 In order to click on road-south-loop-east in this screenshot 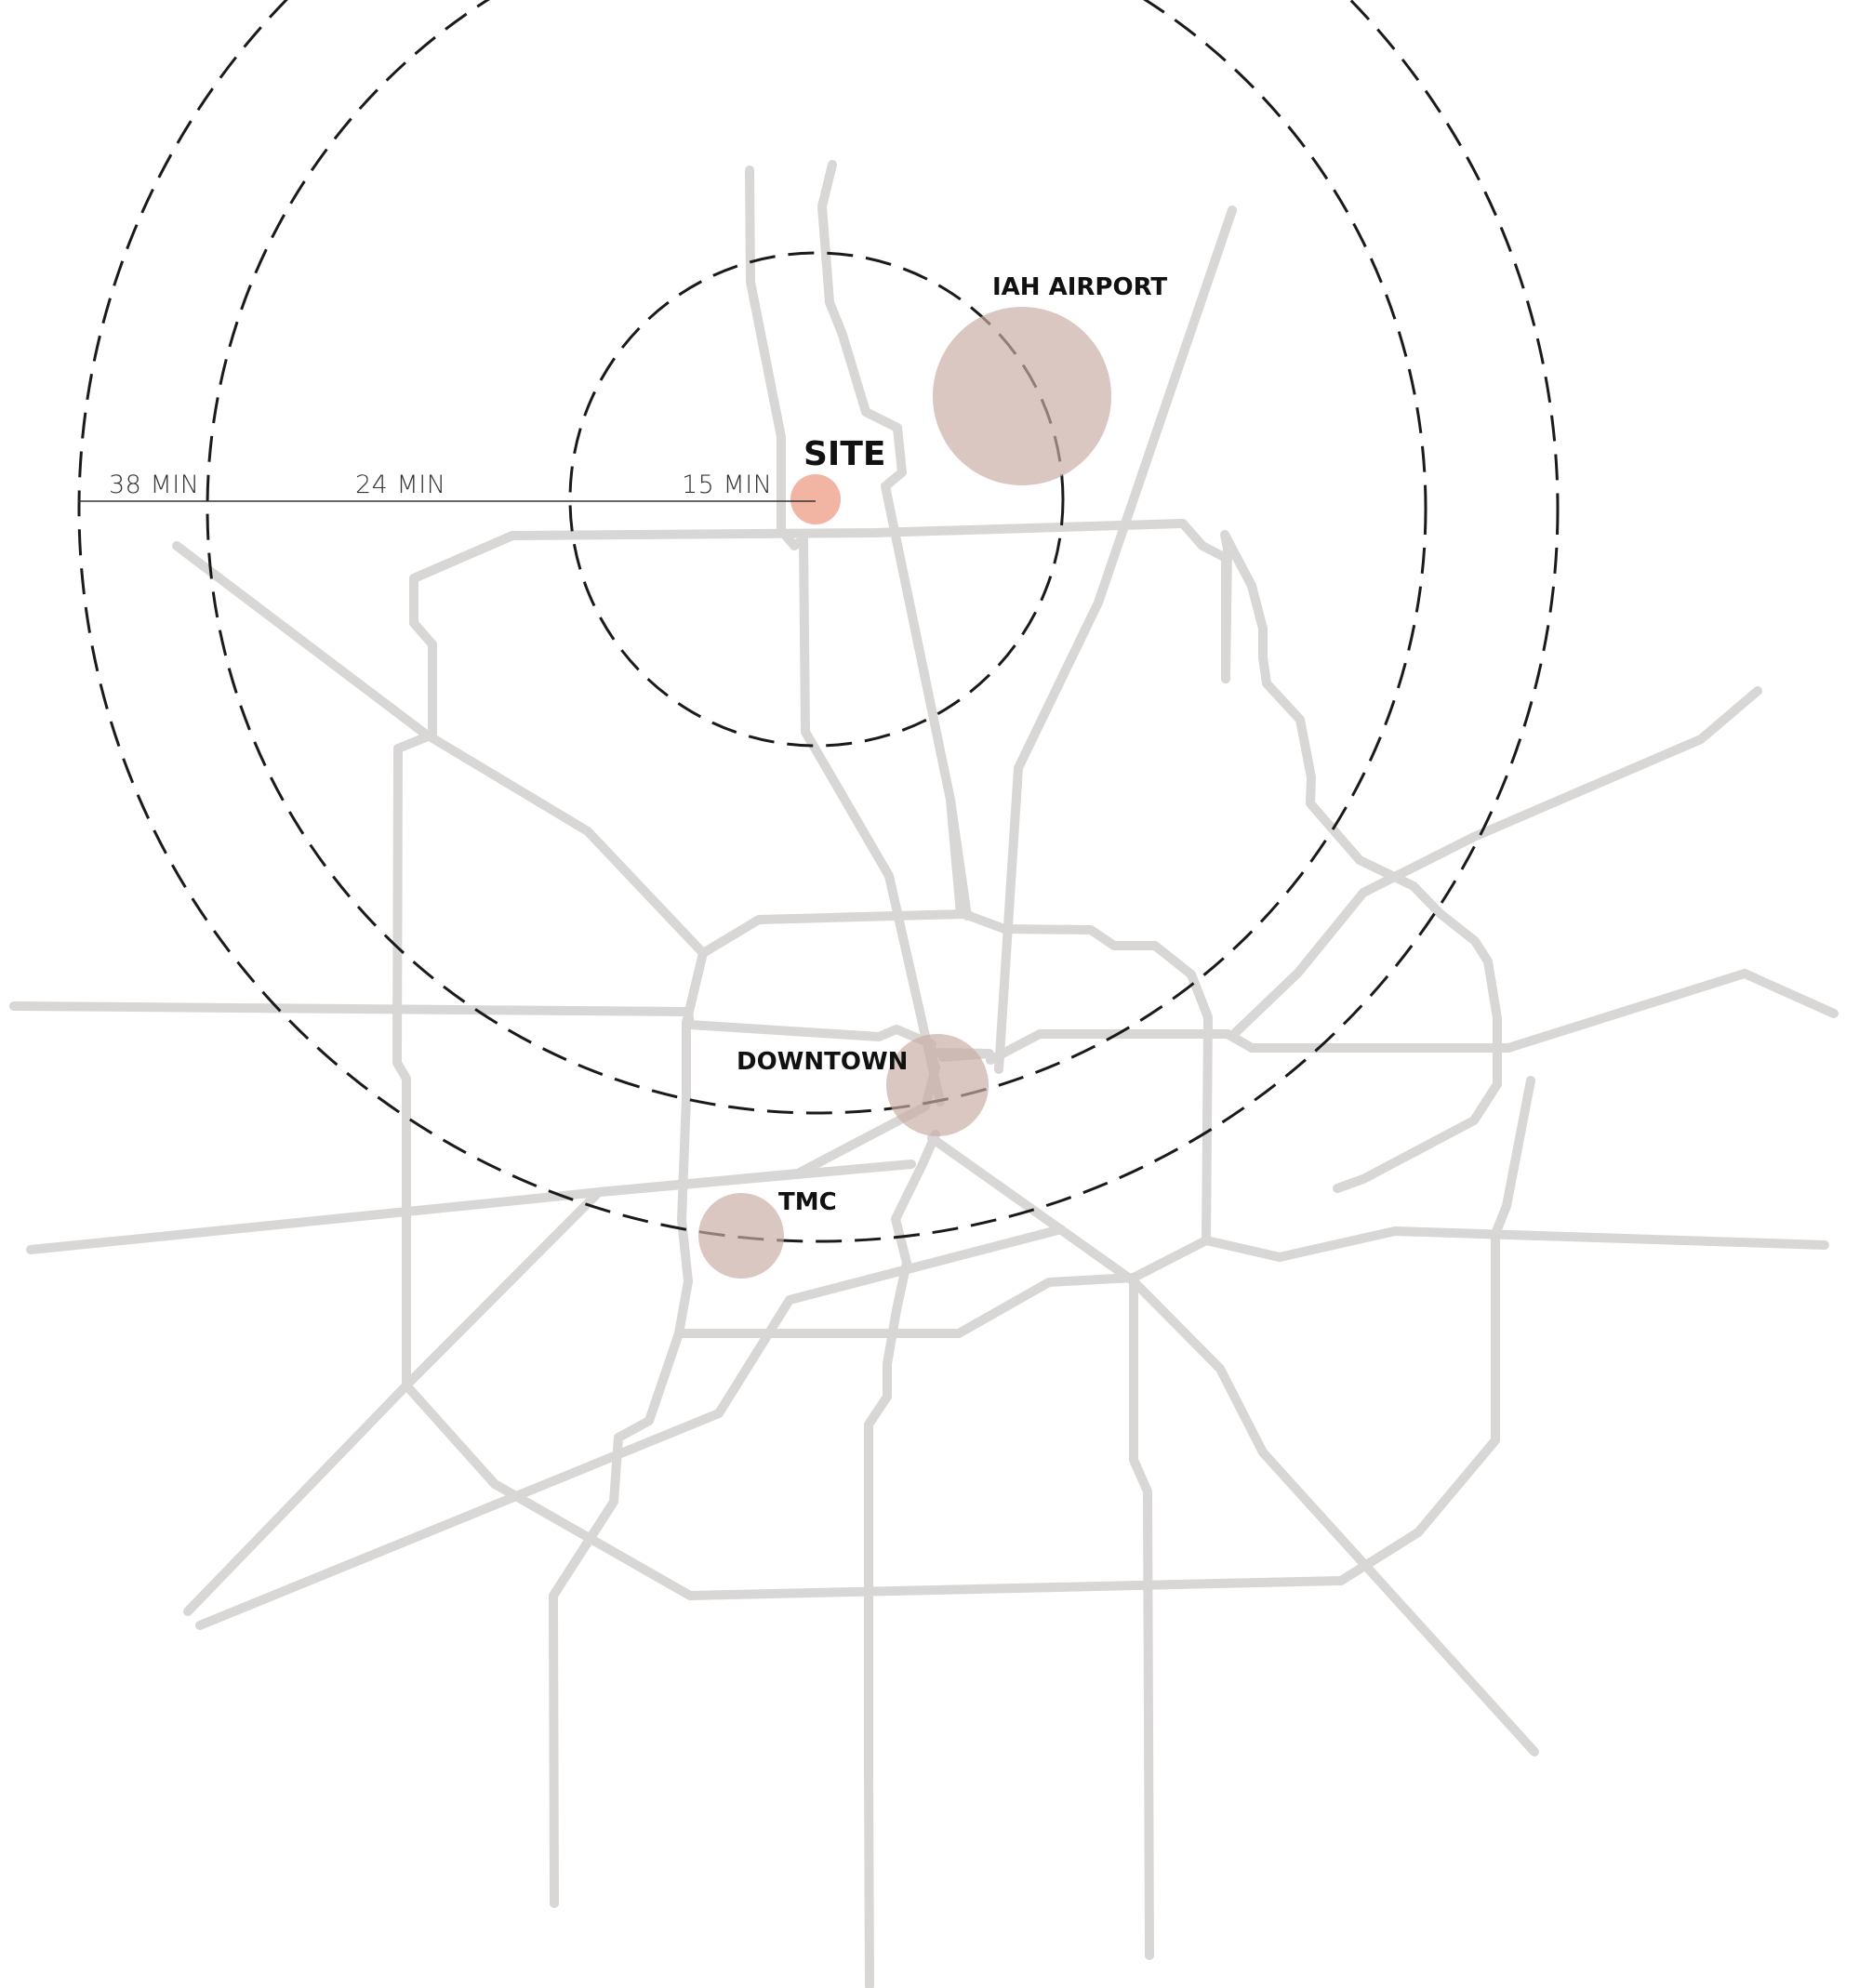, I will do `click(1141, 1618)`.